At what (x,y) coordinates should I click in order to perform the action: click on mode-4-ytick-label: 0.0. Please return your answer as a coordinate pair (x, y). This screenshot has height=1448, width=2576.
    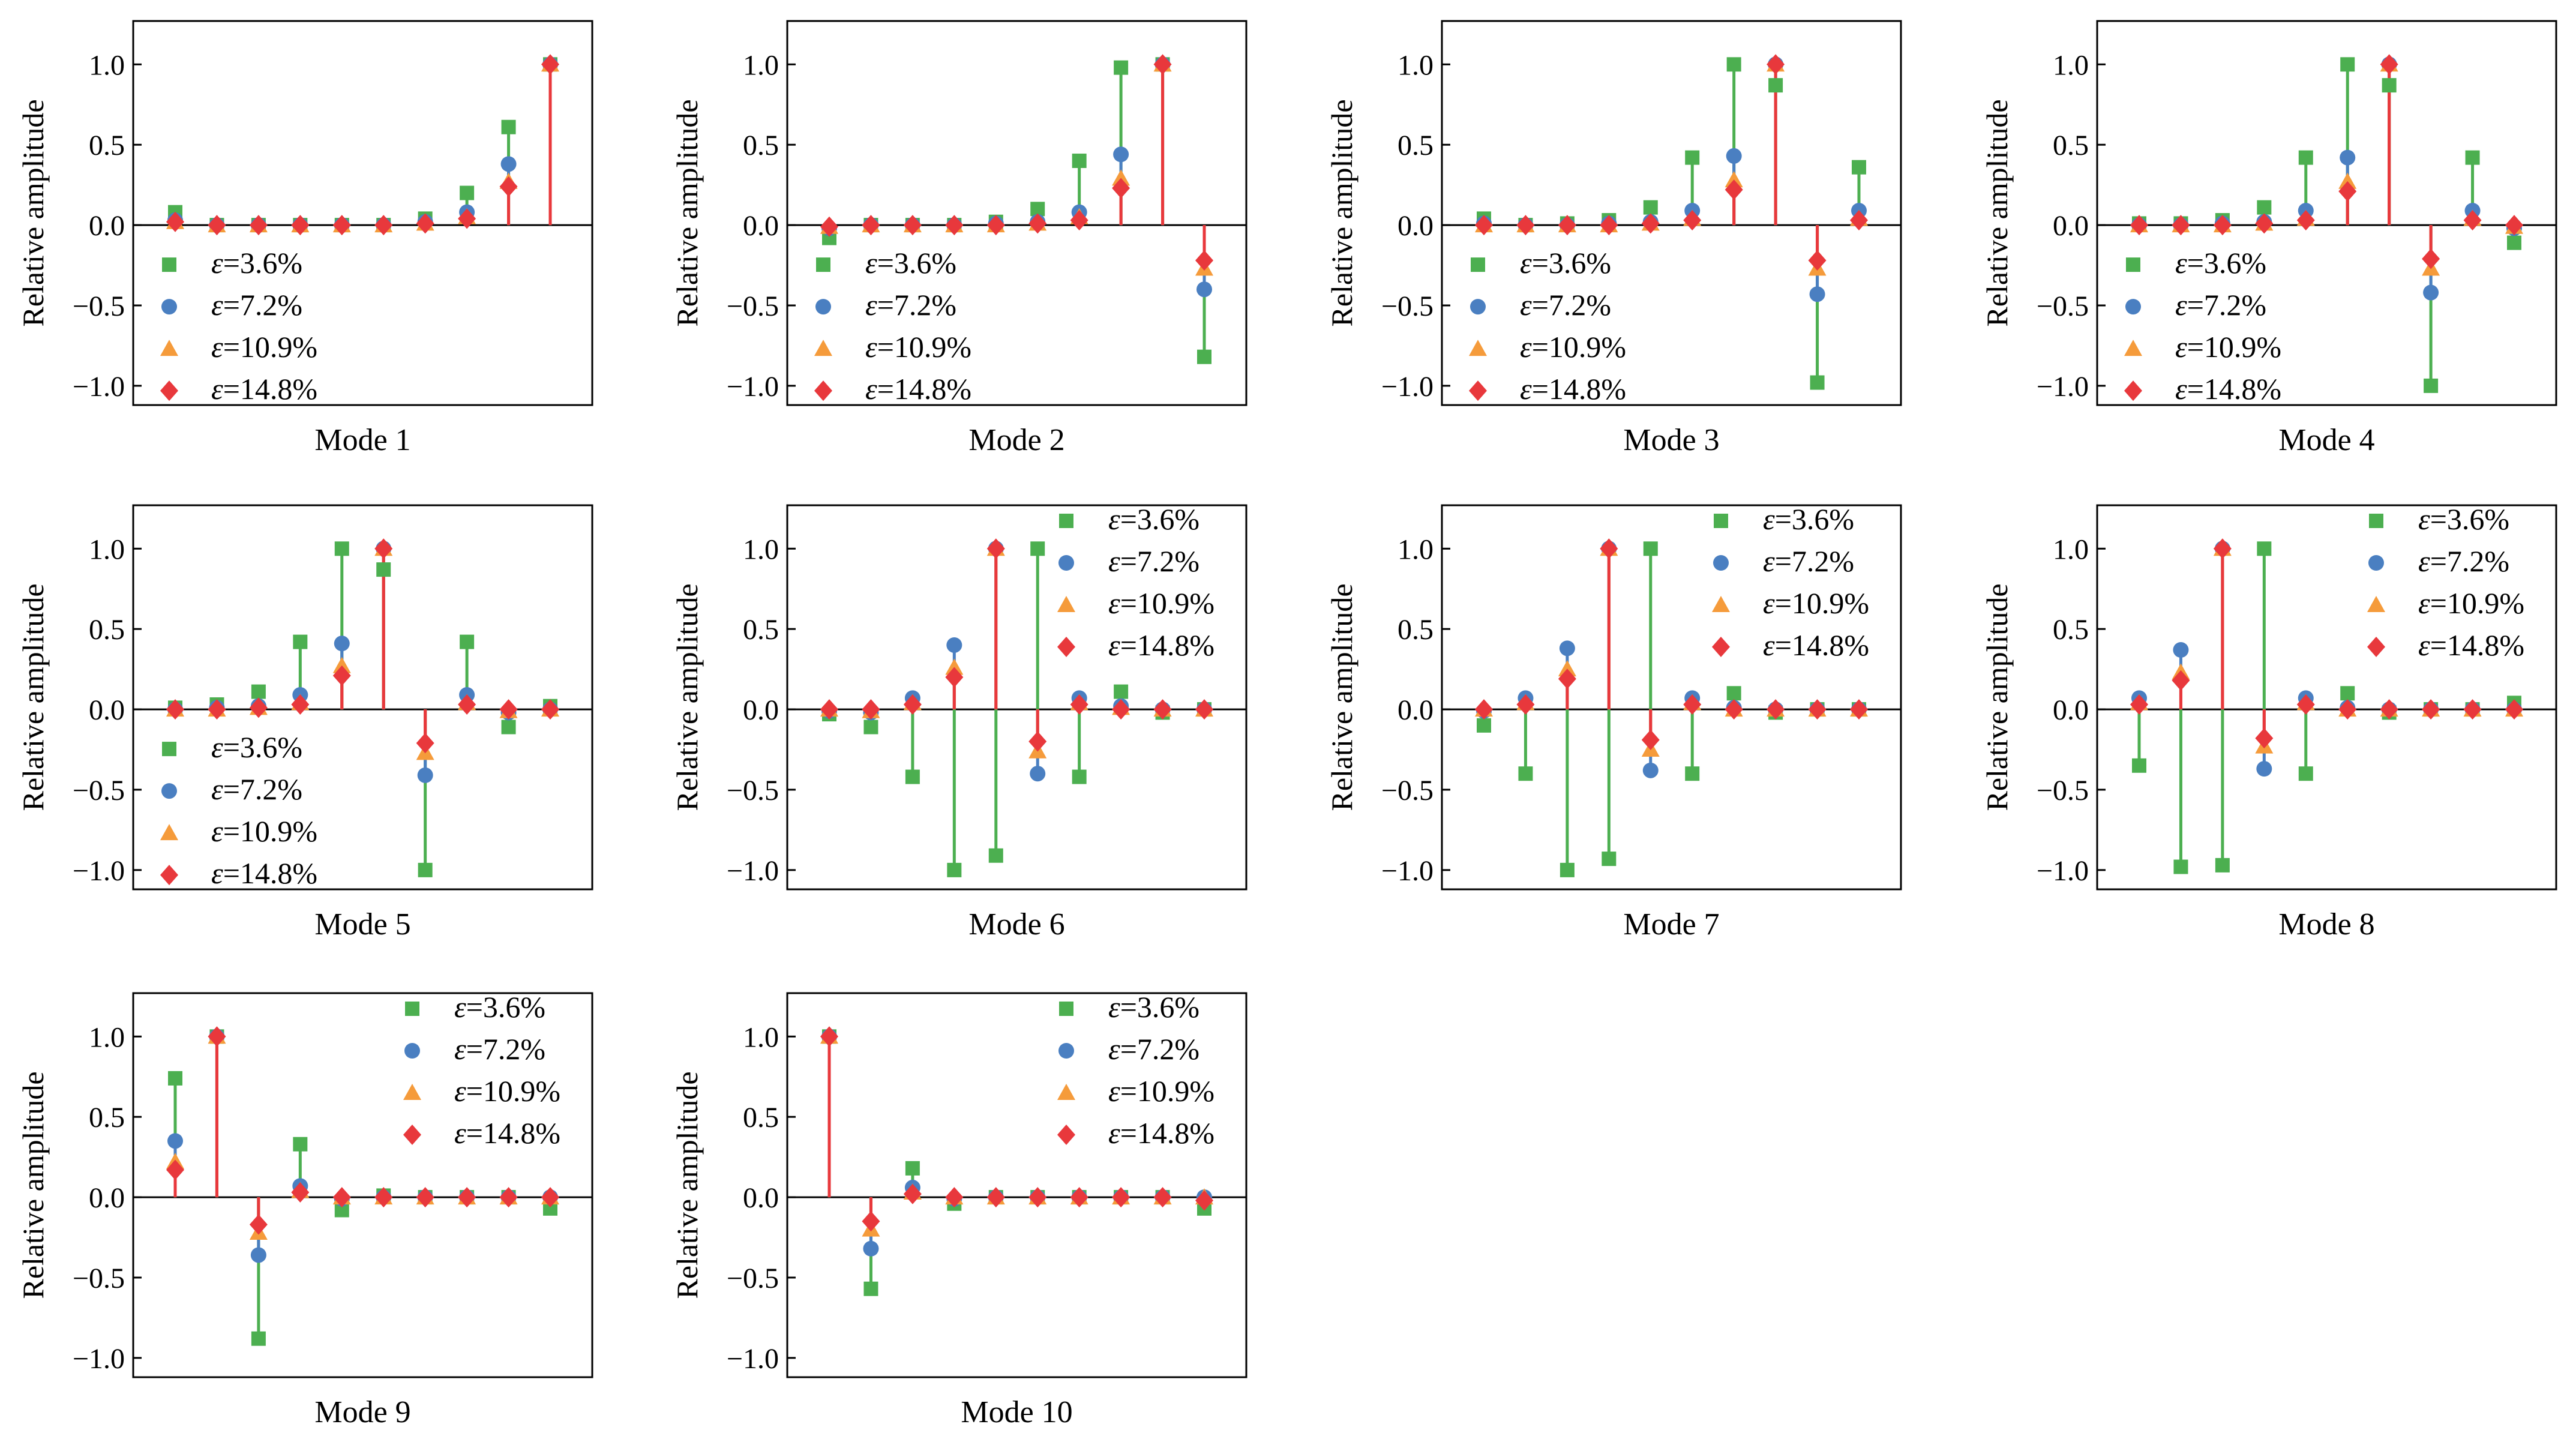
    Looking at the image, I should click on (2071, 226).